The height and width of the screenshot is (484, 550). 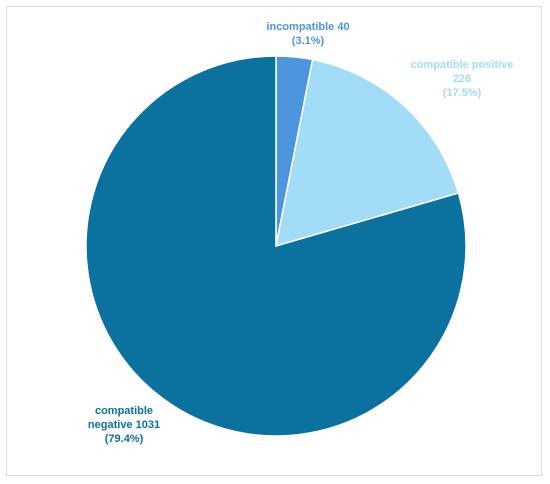 I want to click on data-label-line: 226, so click(x=462, y=79).